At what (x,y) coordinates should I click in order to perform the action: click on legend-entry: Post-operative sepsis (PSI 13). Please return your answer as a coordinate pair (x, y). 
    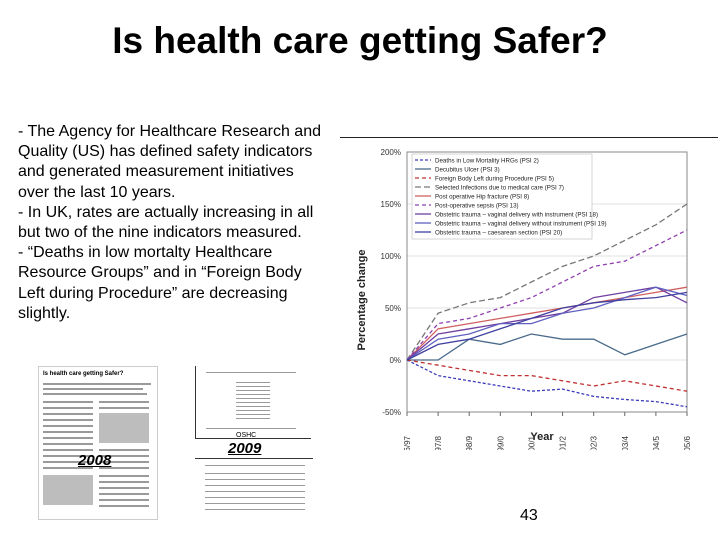
    Looking at the image, I should click on (477, 206).